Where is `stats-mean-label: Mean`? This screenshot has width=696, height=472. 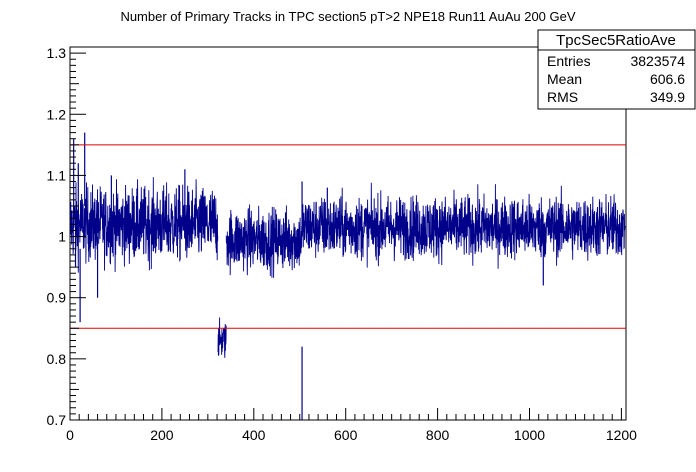 stats-mean-label: Mean is located at coordinates (564, 79).